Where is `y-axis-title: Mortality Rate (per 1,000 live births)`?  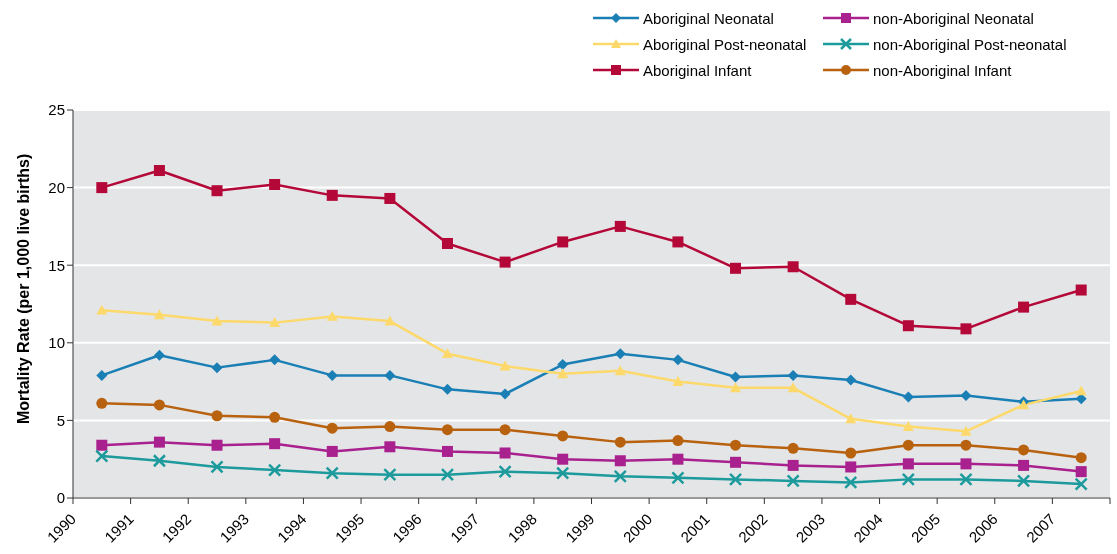
y-axis-title: Mortality Rate (per 1,000 live births) is located at coordinates (23, 288).